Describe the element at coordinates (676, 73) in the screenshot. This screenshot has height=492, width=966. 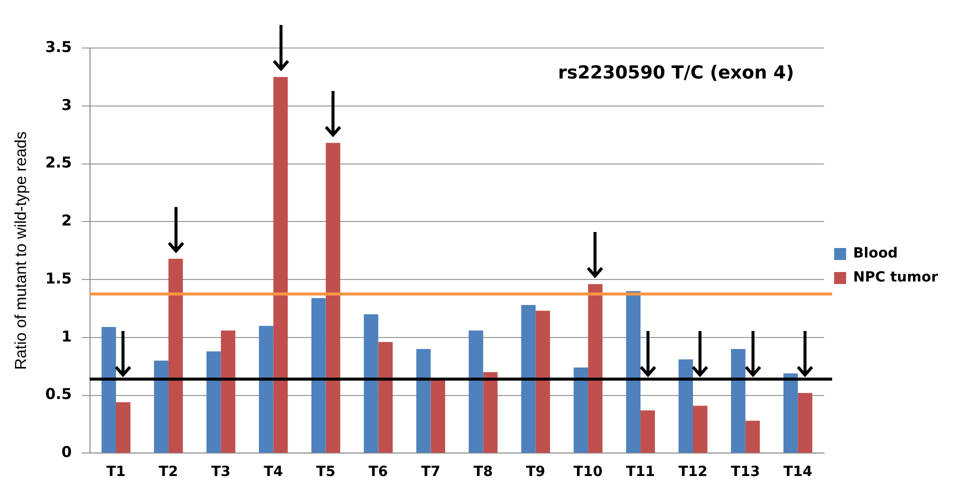
I see `text: rs2230590 T/C (exon 4)` at that location.